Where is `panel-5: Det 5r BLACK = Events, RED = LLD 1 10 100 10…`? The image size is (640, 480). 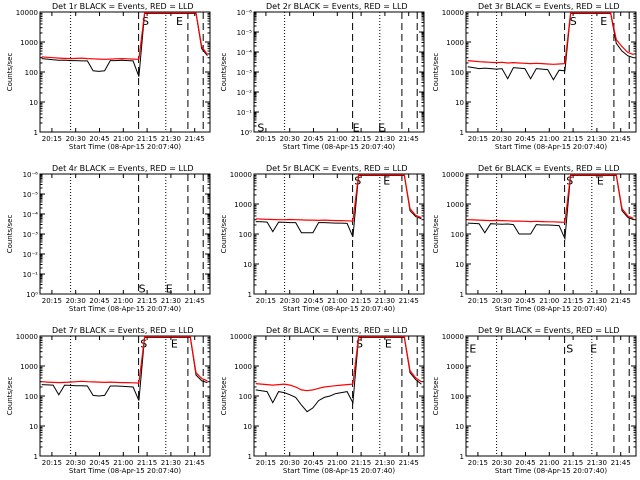 panel-5: Det 5r BLACK = Events, RED = LLD 1 10 100 10… is located at coordinates (322, 238).